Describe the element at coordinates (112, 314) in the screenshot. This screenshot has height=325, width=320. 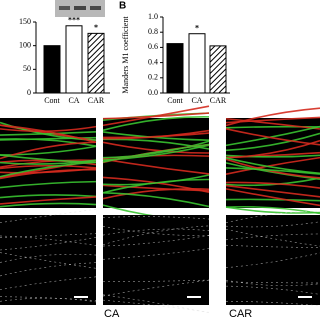
I see `image-label: CA` at that location.